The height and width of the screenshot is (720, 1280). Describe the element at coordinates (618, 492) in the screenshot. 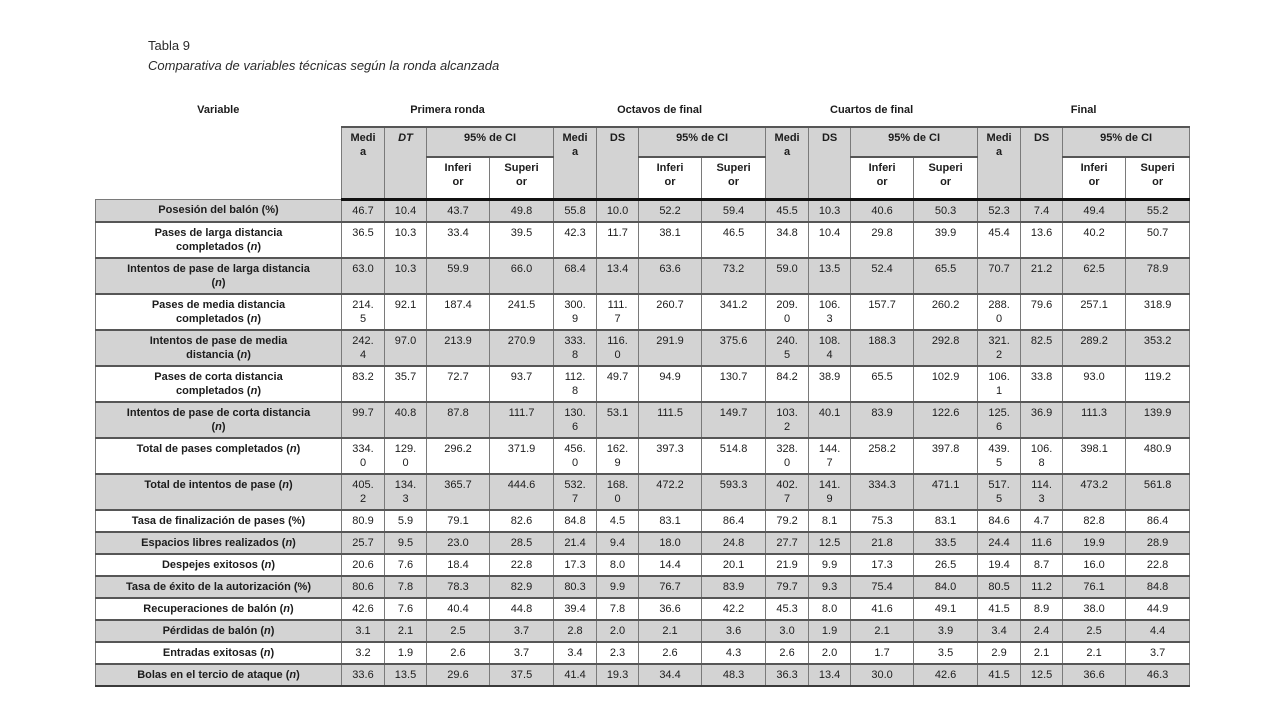

I see `value-cell: 168. 0` at that location.